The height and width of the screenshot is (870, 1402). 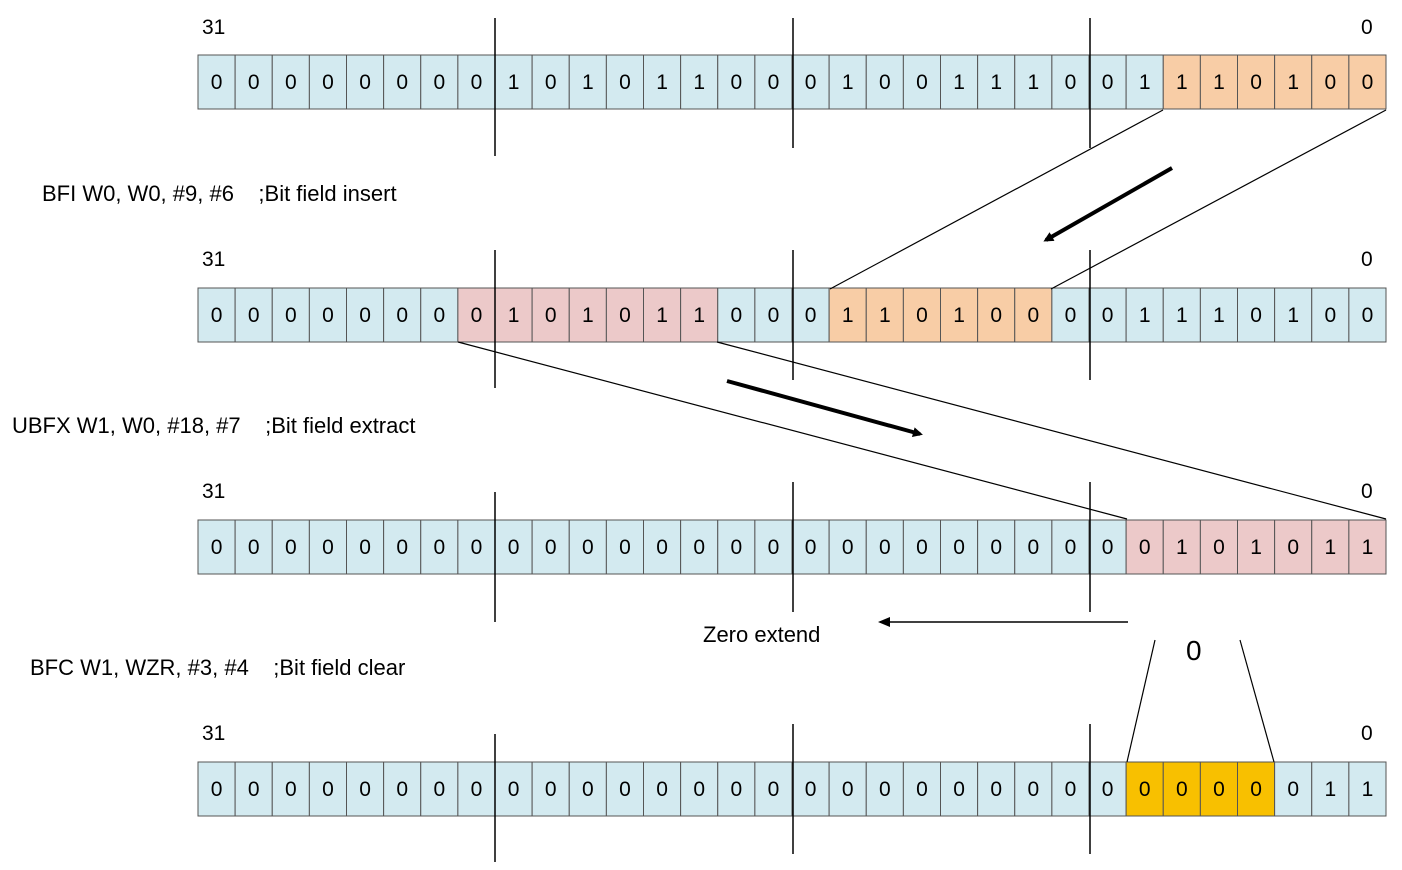 I want to click on ubfx-direction-arrow, so click(x=824, y=408).